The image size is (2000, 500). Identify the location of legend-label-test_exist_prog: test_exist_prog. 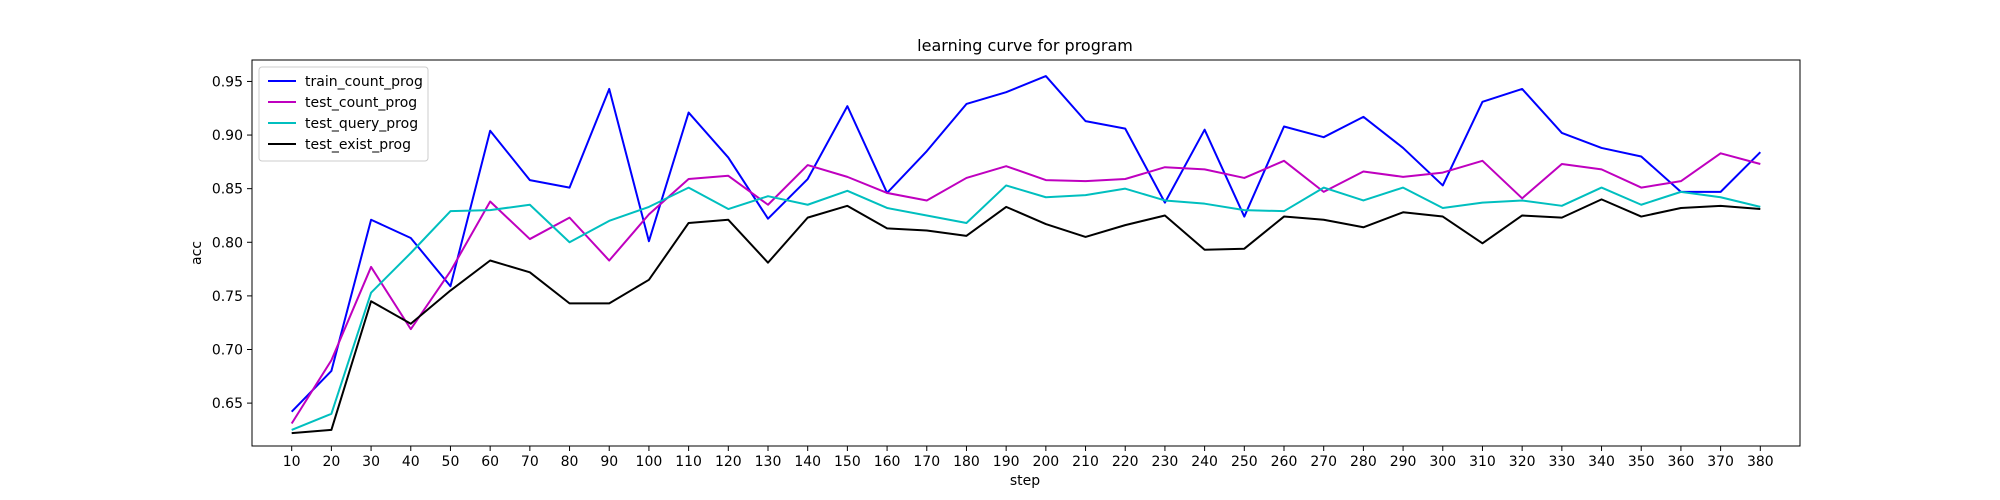
(358, 145).